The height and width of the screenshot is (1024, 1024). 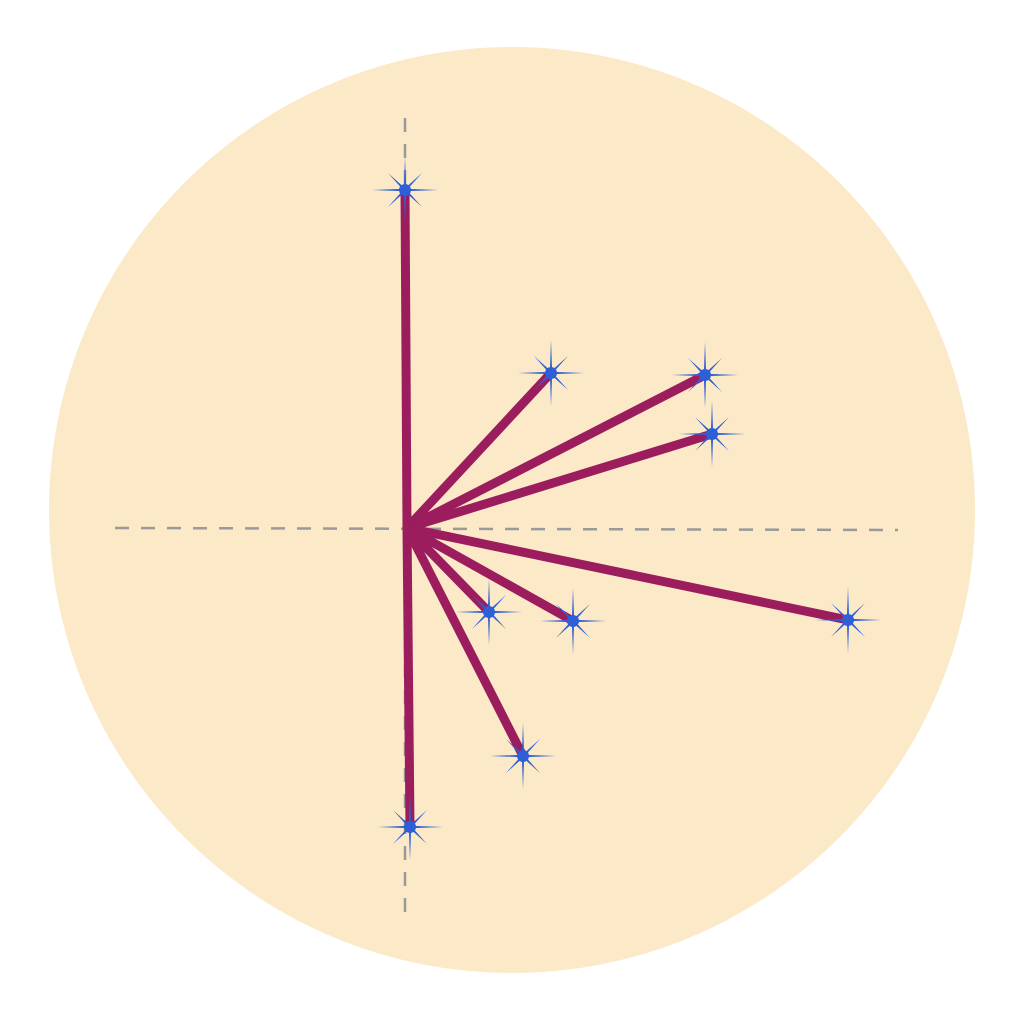 What do you see at coordinates (506, 529) in the screenshot?
I see `horizontal-axis` at bounding box center [506, 529].